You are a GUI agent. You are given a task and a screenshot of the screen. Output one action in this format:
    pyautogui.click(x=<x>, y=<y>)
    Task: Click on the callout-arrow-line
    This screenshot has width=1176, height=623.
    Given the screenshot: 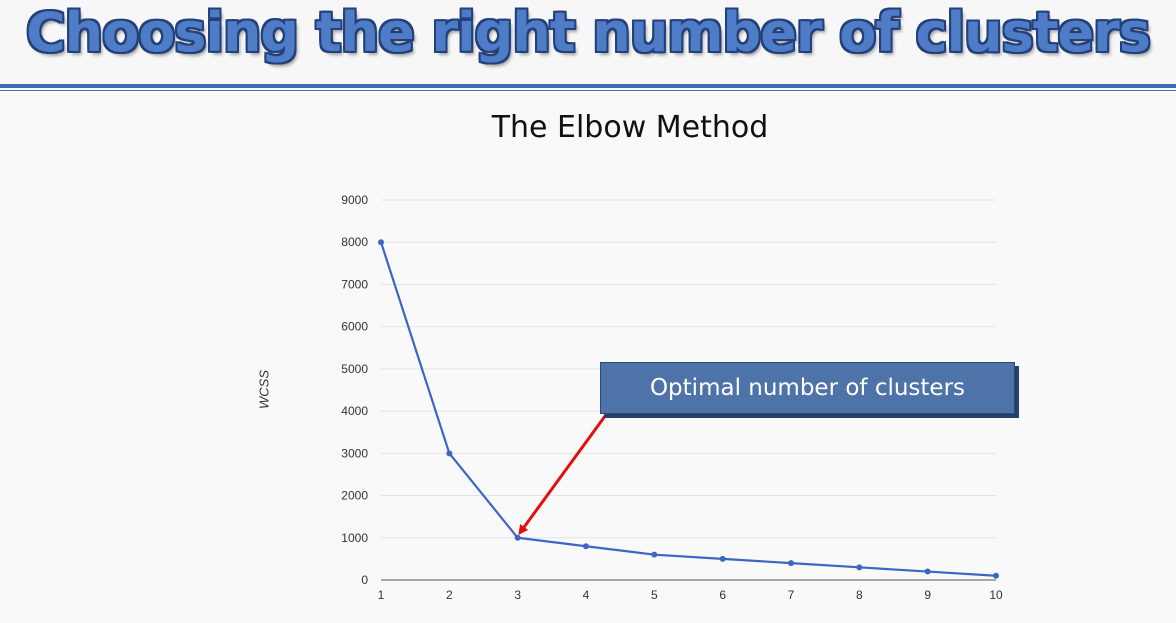 What is the action you would take?
    pyautogui.click(x=564, y=473)
    